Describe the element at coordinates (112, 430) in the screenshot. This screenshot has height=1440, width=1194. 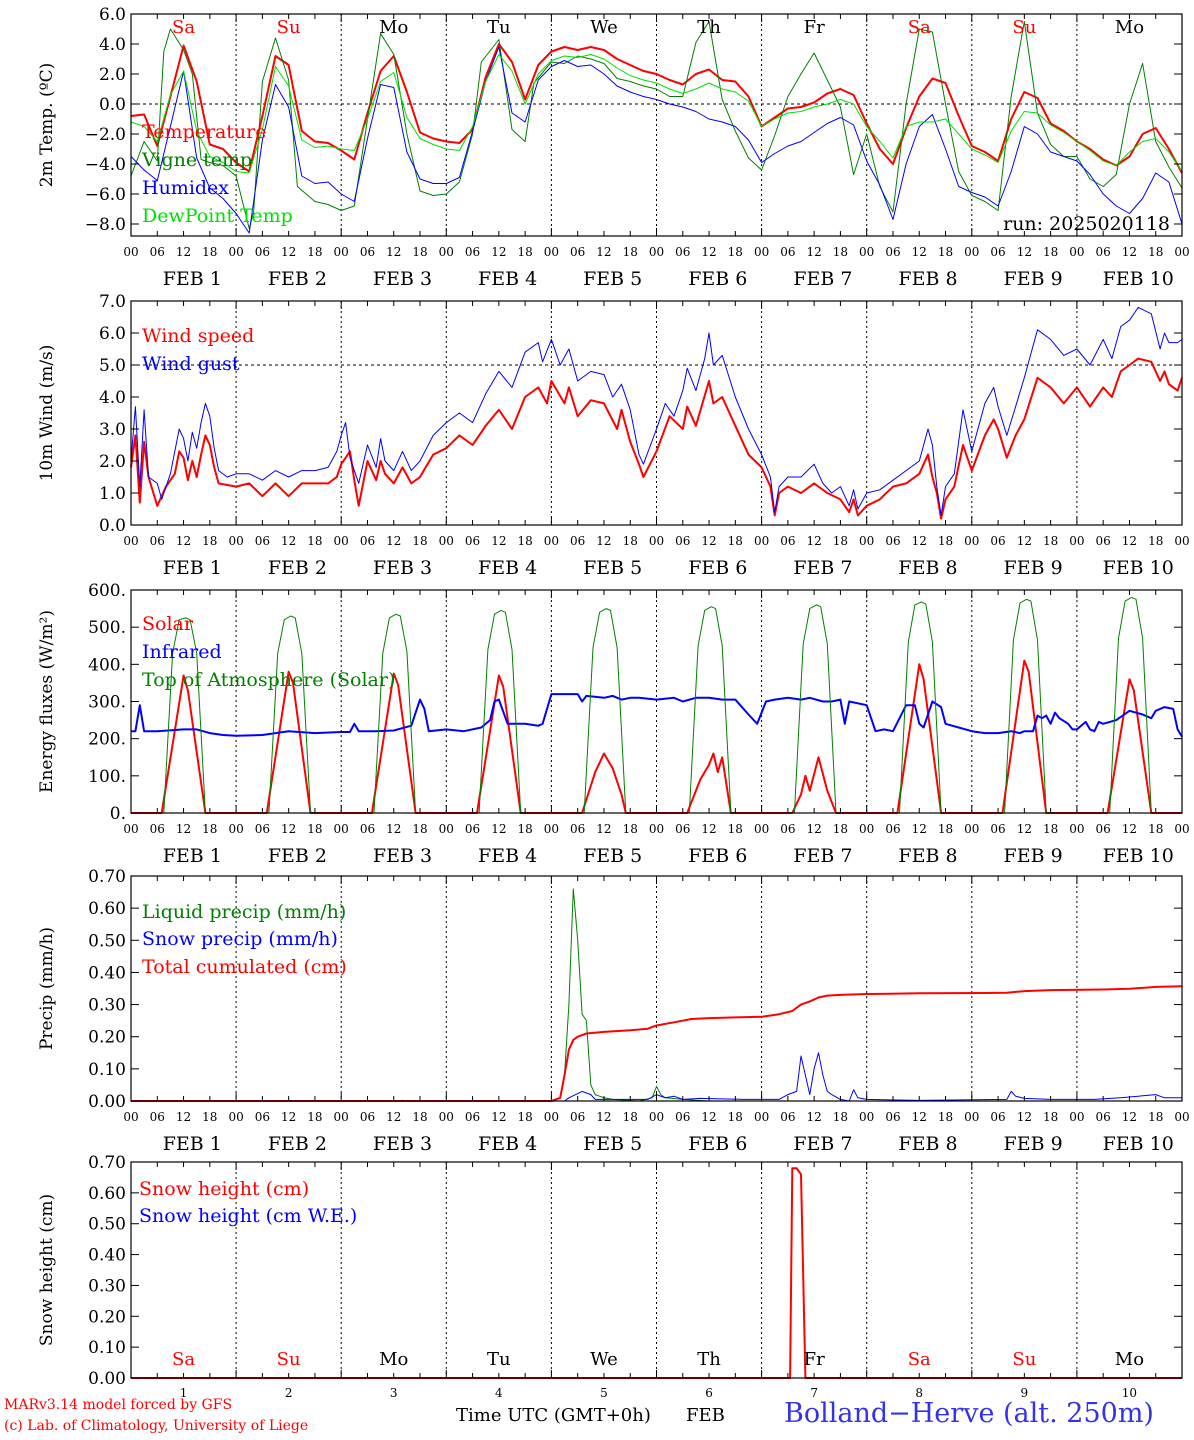
I see `y-tick-label: 3.0` at that location.